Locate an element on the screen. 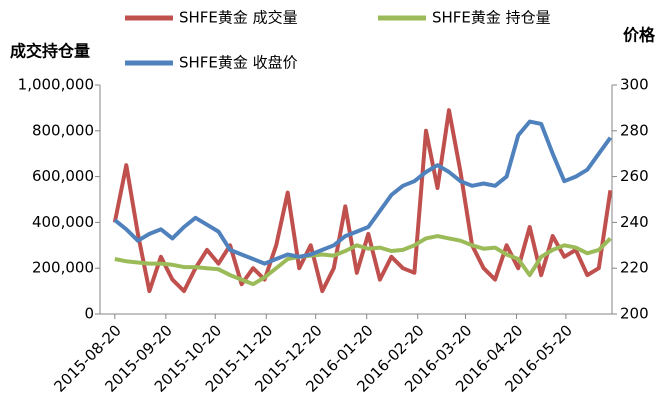 This screenshot has width=665, height=415. legend-label: SHFE黄金 持仓量 is located at coordinates (491, 18).